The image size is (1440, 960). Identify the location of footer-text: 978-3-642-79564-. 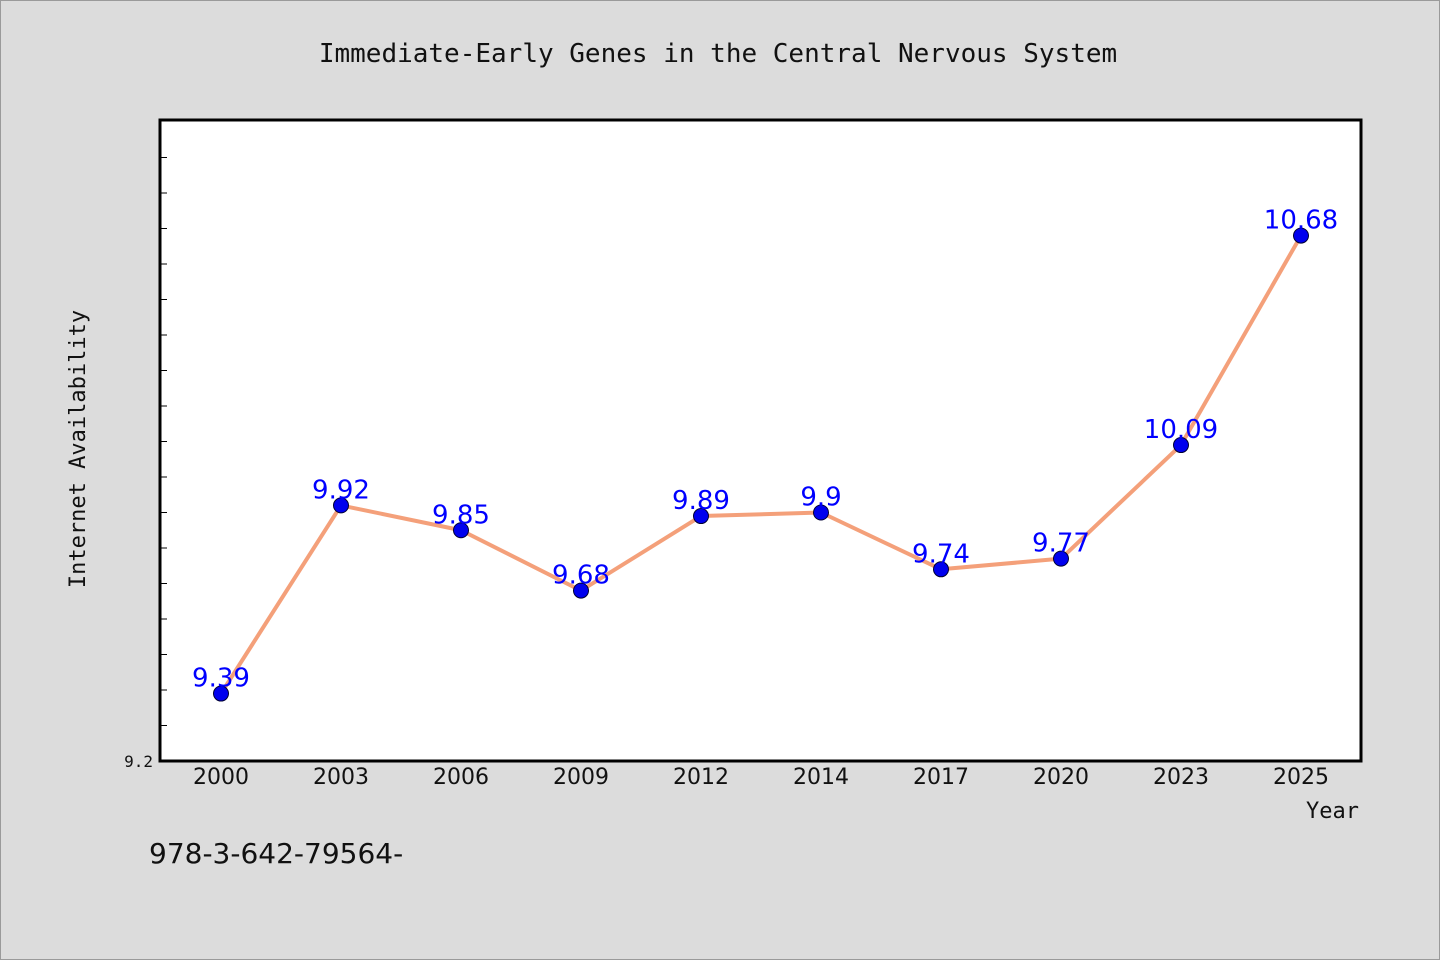
(276, 853).